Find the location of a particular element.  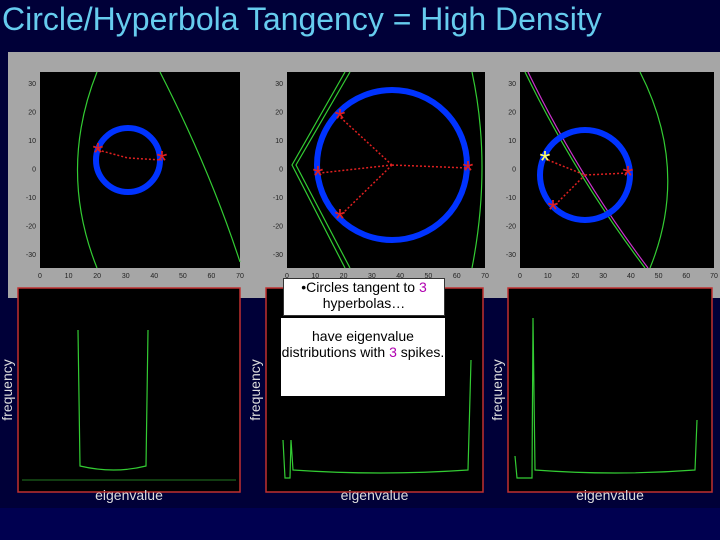

callout-text: spikes. is located at coordinates (420, 352).